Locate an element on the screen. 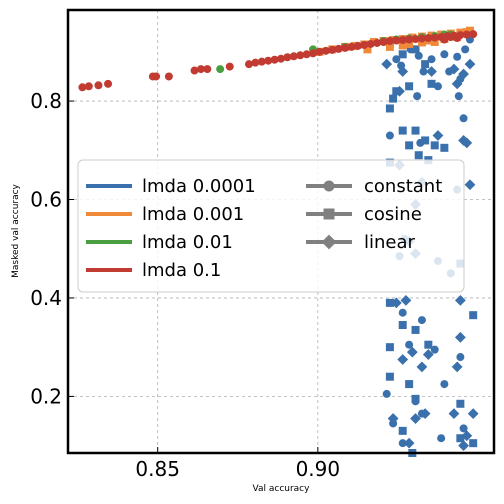  x-axis-label: Val accuracy is located at coordinates (282, 489).